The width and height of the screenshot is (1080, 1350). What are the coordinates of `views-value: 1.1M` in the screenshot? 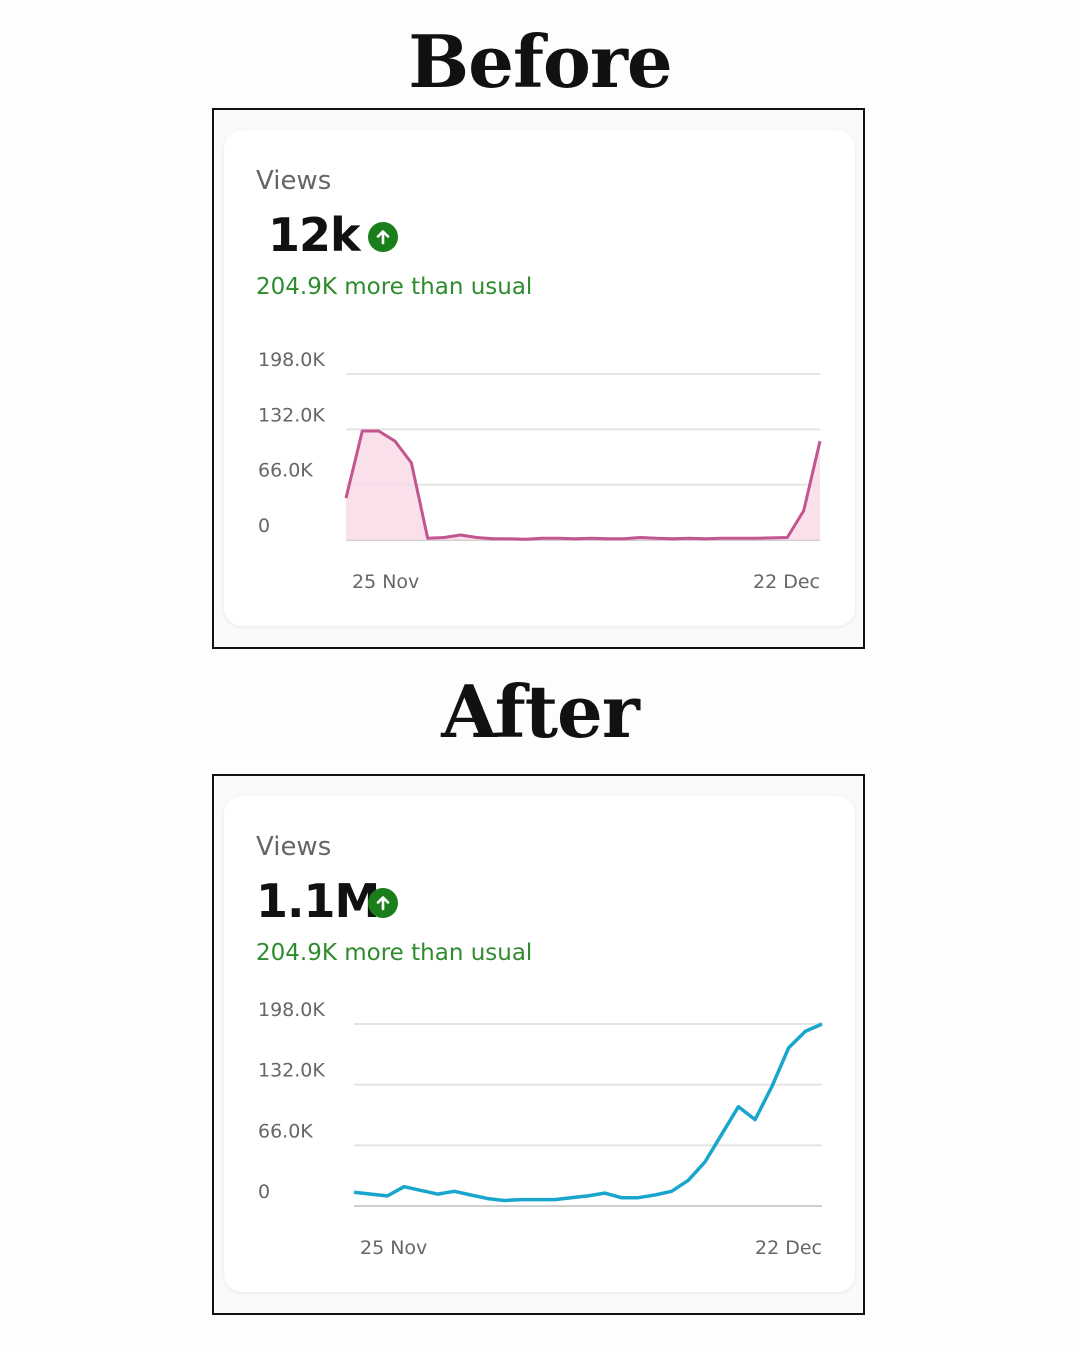 It's located at (318, 901).